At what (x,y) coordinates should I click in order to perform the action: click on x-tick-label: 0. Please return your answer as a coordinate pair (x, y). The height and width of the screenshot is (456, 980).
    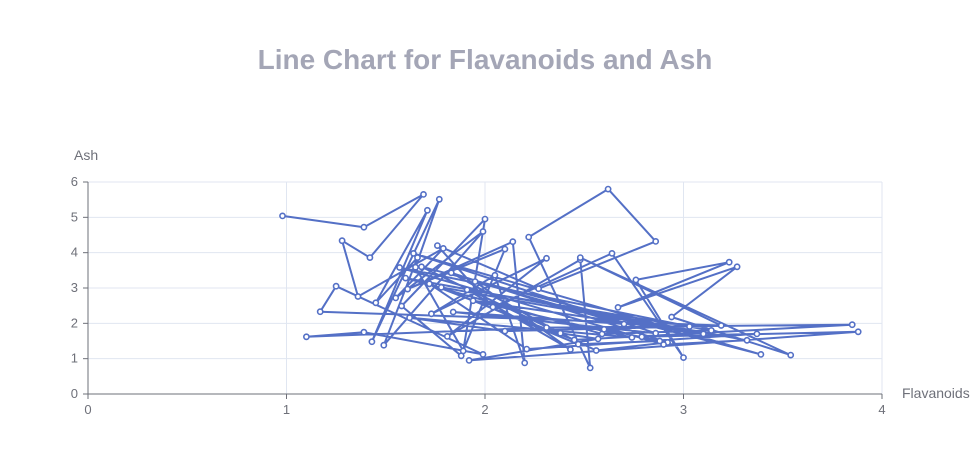
    Looking at the image, I should click on (87, 409).